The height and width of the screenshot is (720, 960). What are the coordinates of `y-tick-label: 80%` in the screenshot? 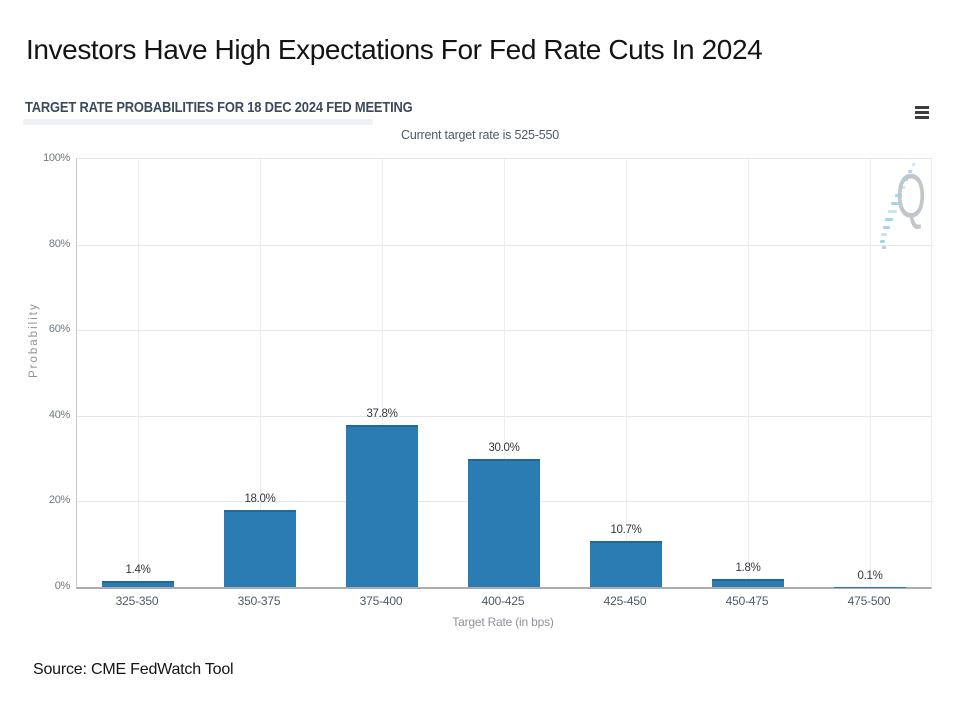 It's located at (59, 243).